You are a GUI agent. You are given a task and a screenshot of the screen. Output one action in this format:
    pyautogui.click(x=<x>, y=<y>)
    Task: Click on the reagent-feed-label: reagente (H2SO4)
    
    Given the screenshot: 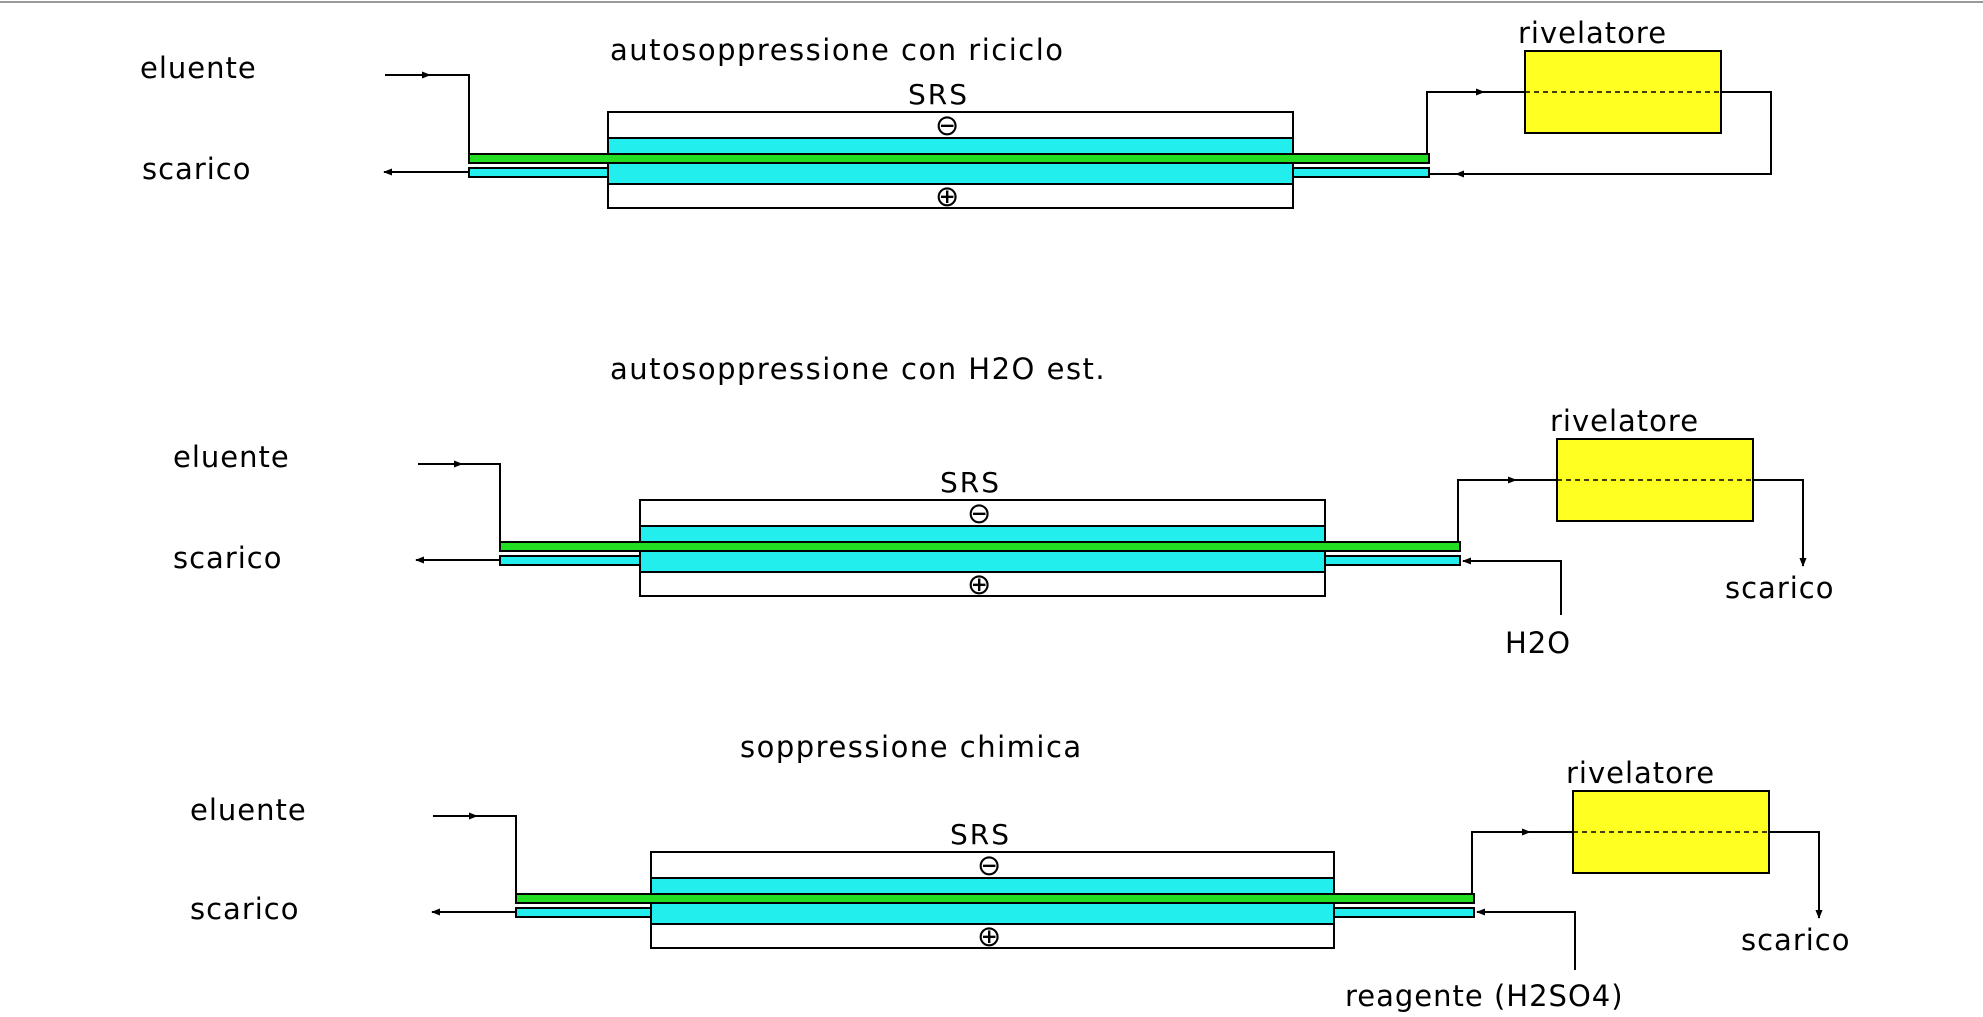 What is the action you would take?
    pyautogui.click(x=1484, y=995)
    